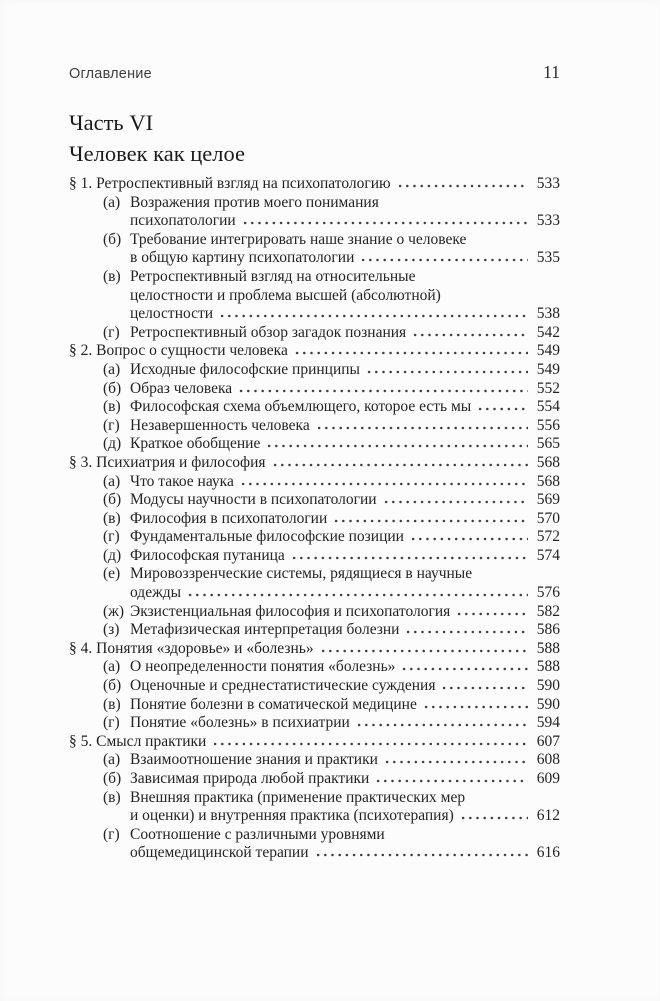  I want to click on toc-entry-line: Философская путаница, so click(207, 555).